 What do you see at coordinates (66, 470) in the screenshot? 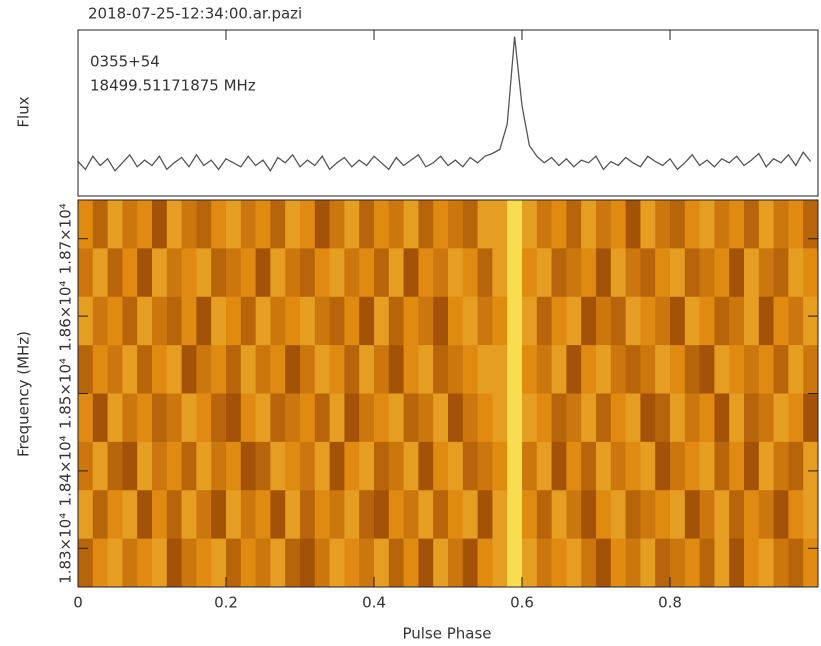
I see `y-tick-label: 1.84×10⁴` at bounding box center [66, 470].